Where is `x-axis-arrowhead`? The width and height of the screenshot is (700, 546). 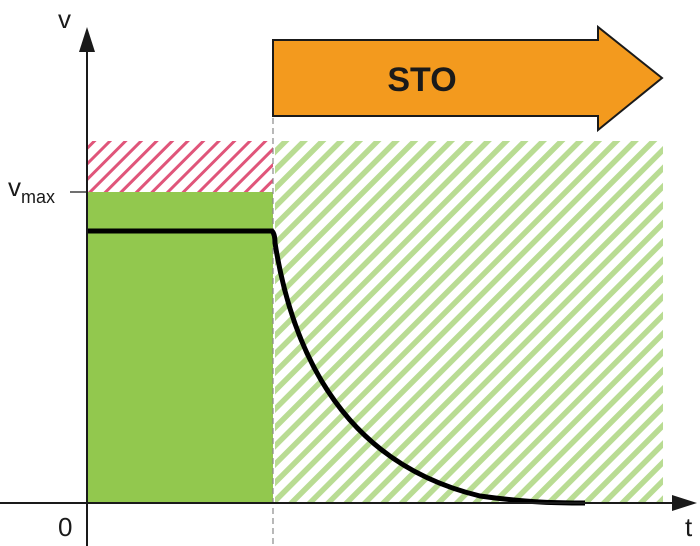 x-axis-arrowhead is located at coordinates (684, 503).